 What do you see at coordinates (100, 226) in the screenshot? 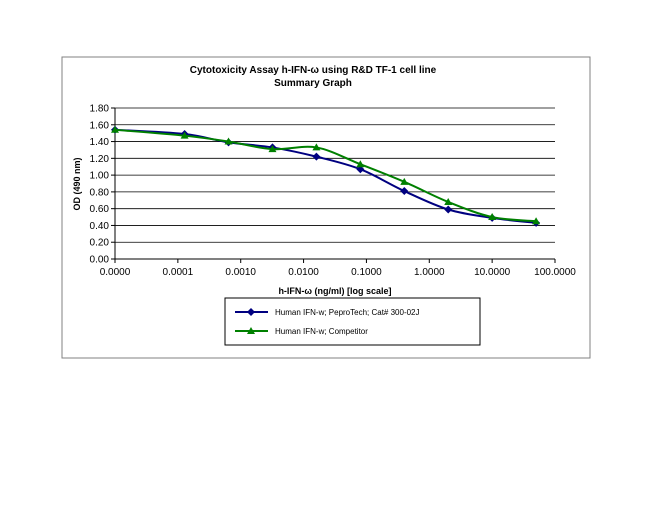
I see `y-tick-label: 0.40` at bounding box center [100, 226].